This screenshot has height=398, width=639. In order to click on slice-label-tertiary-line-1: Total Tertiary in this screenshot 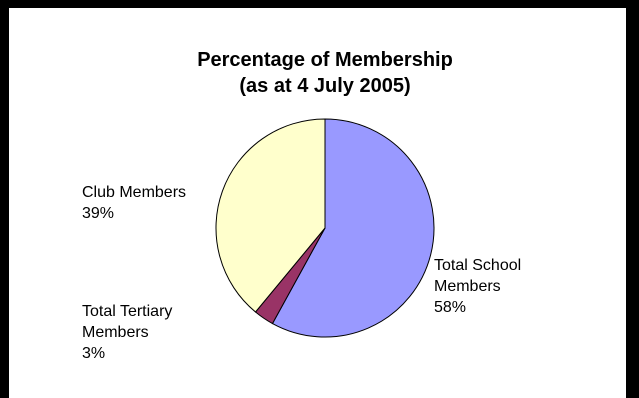, I will do `click(127, 311)`.